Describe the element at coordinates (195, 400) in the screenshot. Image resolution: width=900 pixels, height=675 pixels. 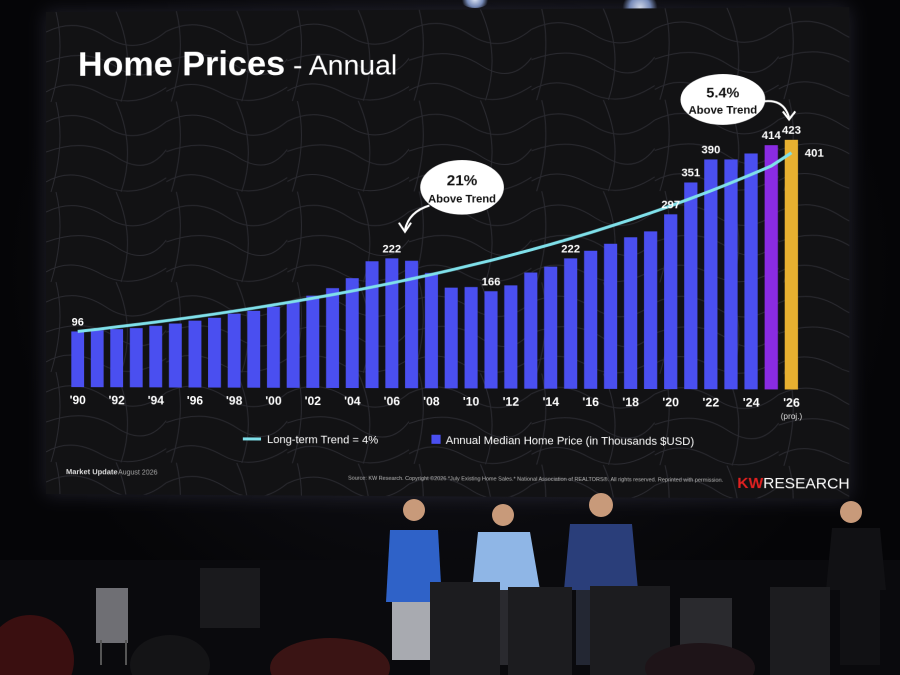
I see `x-tick-label: '96` at that location.